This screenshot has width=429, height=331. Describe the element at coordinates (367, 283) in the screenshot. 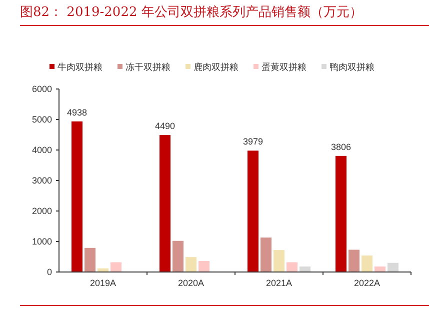

I see `x-tick-label: 2022A` at that location.